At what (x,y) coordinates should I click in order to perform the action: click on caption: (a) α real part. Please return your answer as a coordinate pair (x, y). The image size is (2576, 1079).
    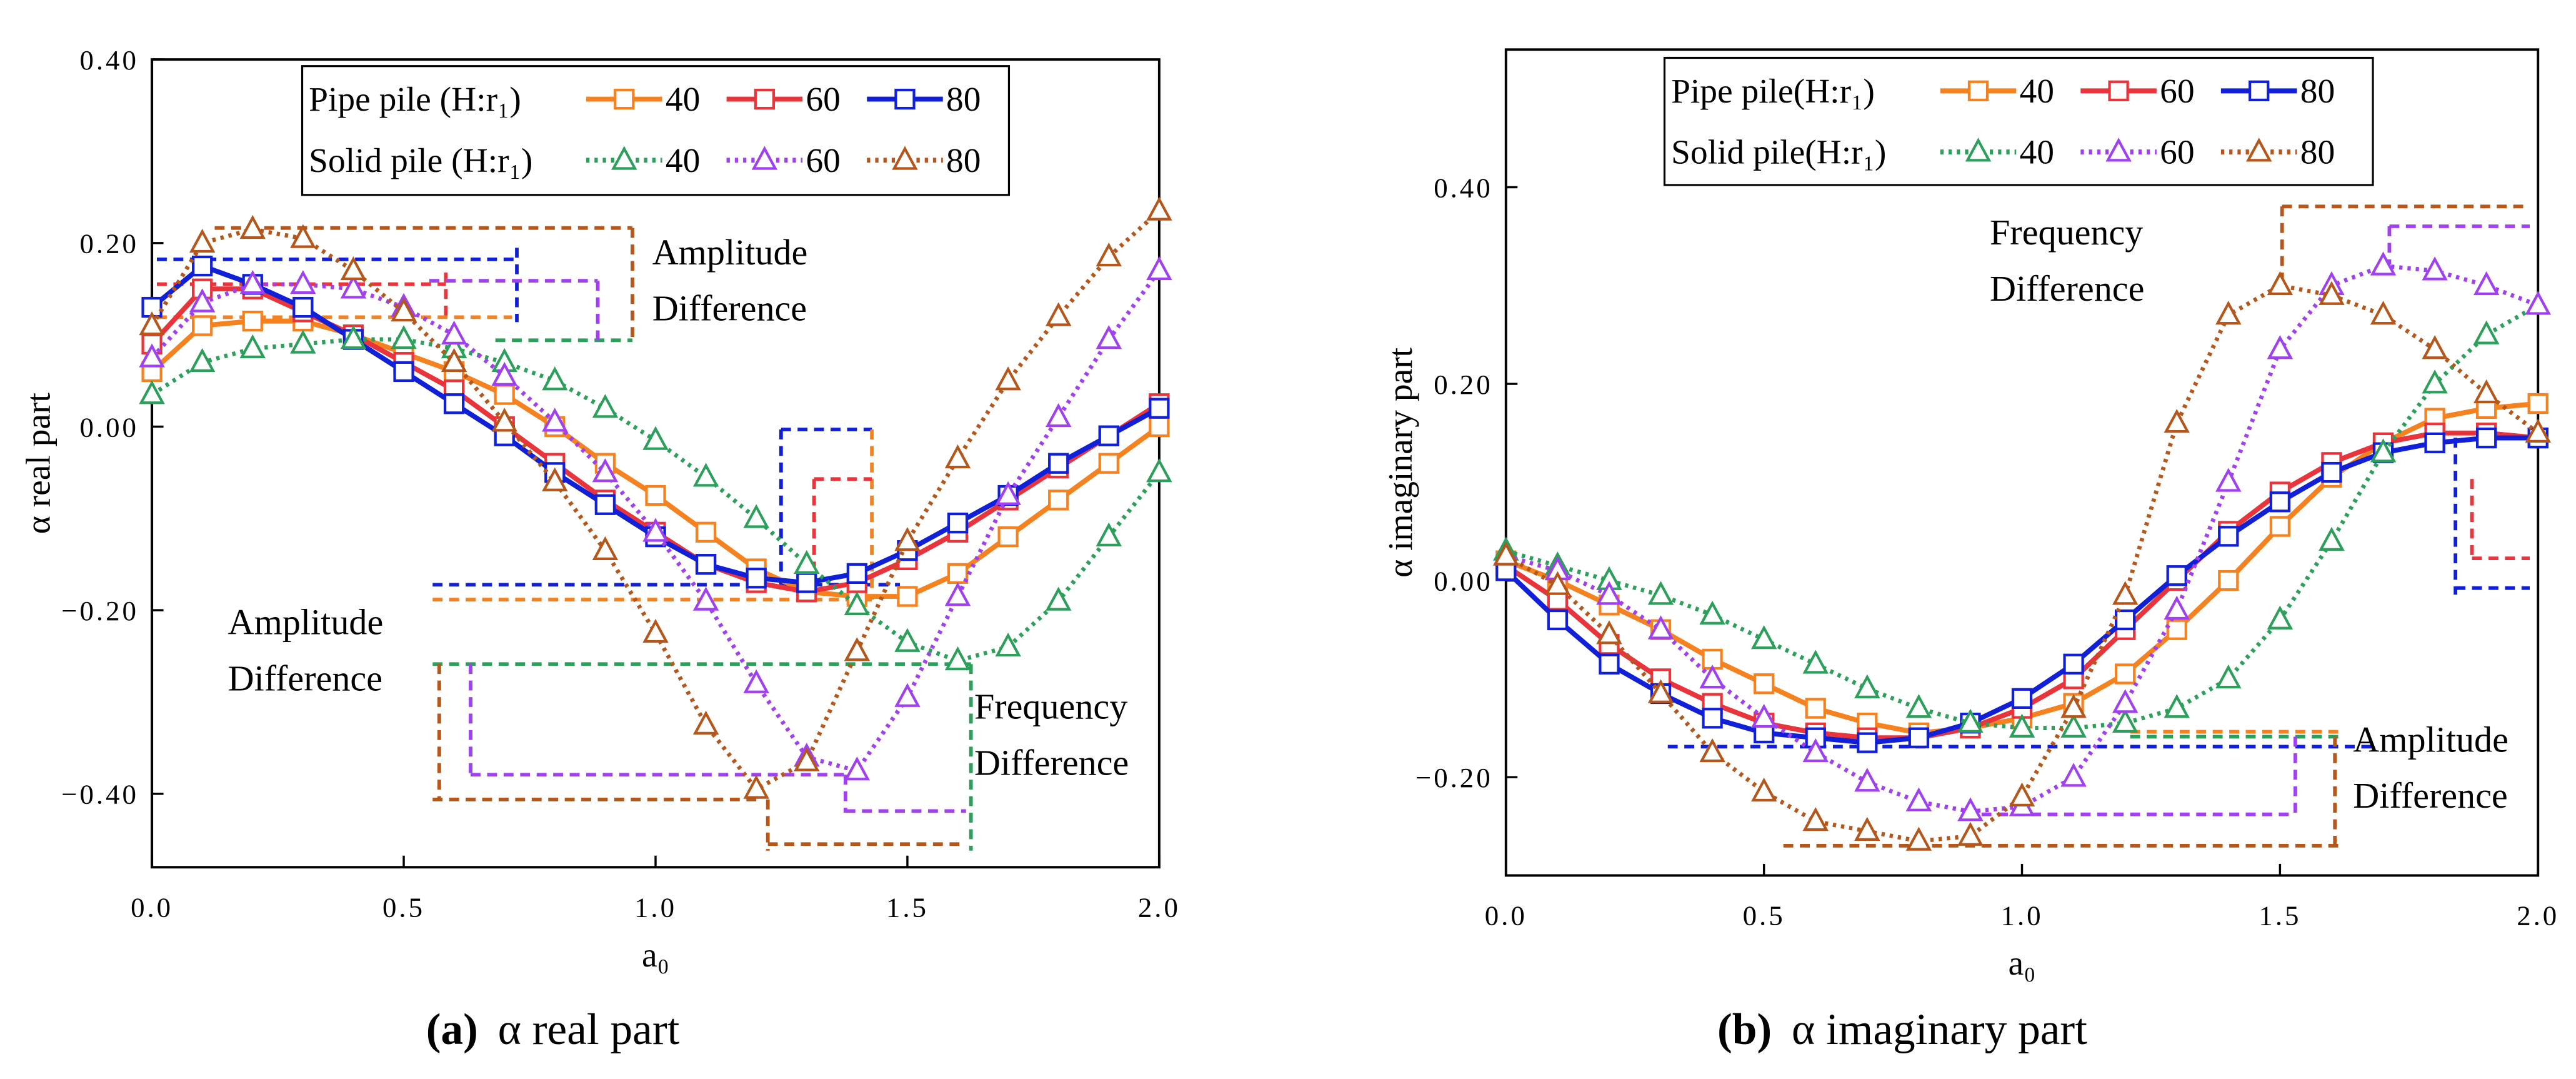
    Looking at the image, I should click on (553, 1029).